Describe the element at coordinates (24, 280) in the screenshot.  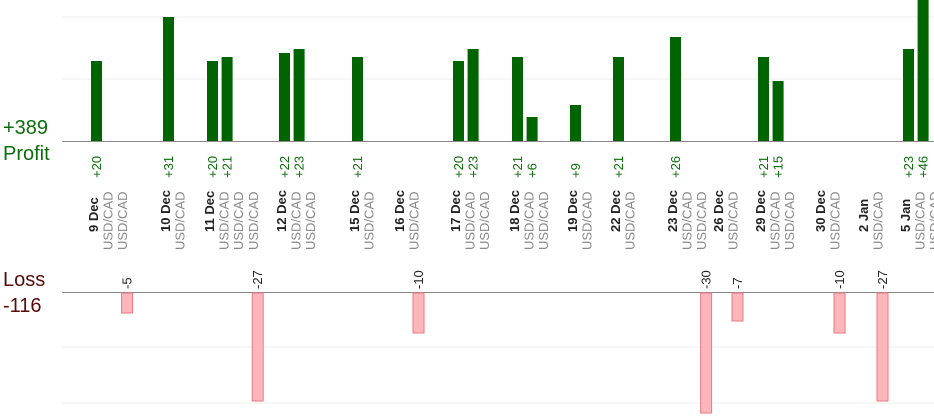
I see `loss-label: Loss` at that location.